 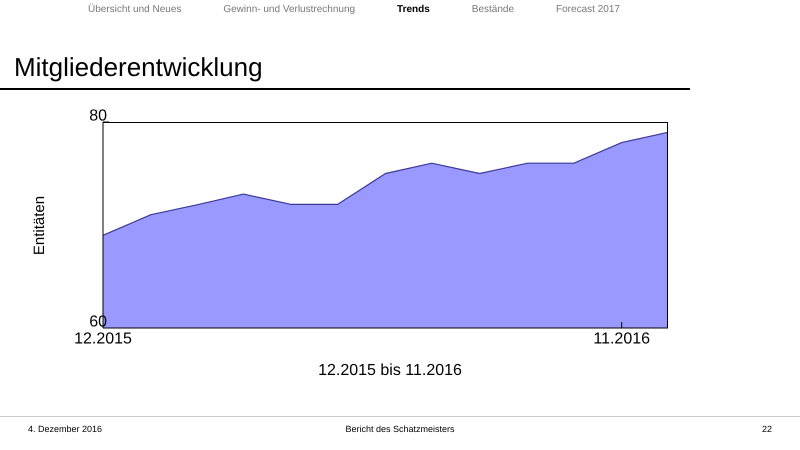 What do you see at coordinates (413, 9) in the screenshot?
I see `text: Trends` at bounding box center [413, 9].